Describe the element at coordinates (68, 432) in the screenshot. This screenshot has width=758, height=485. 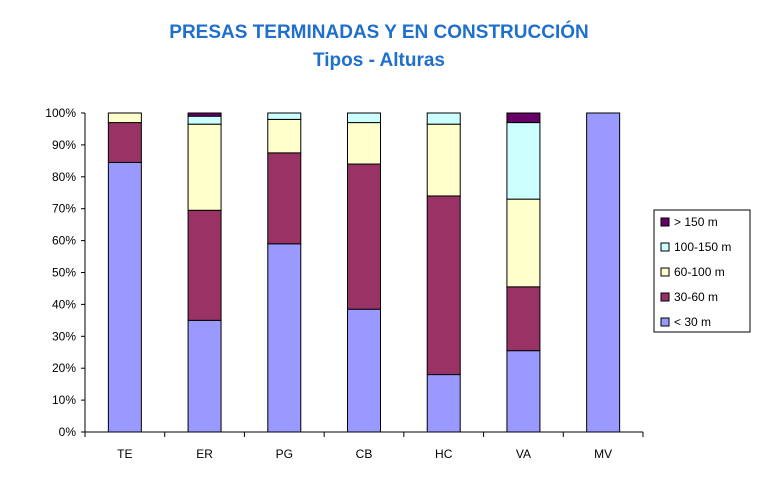
I see `y-tick-label: 0%` at that location.